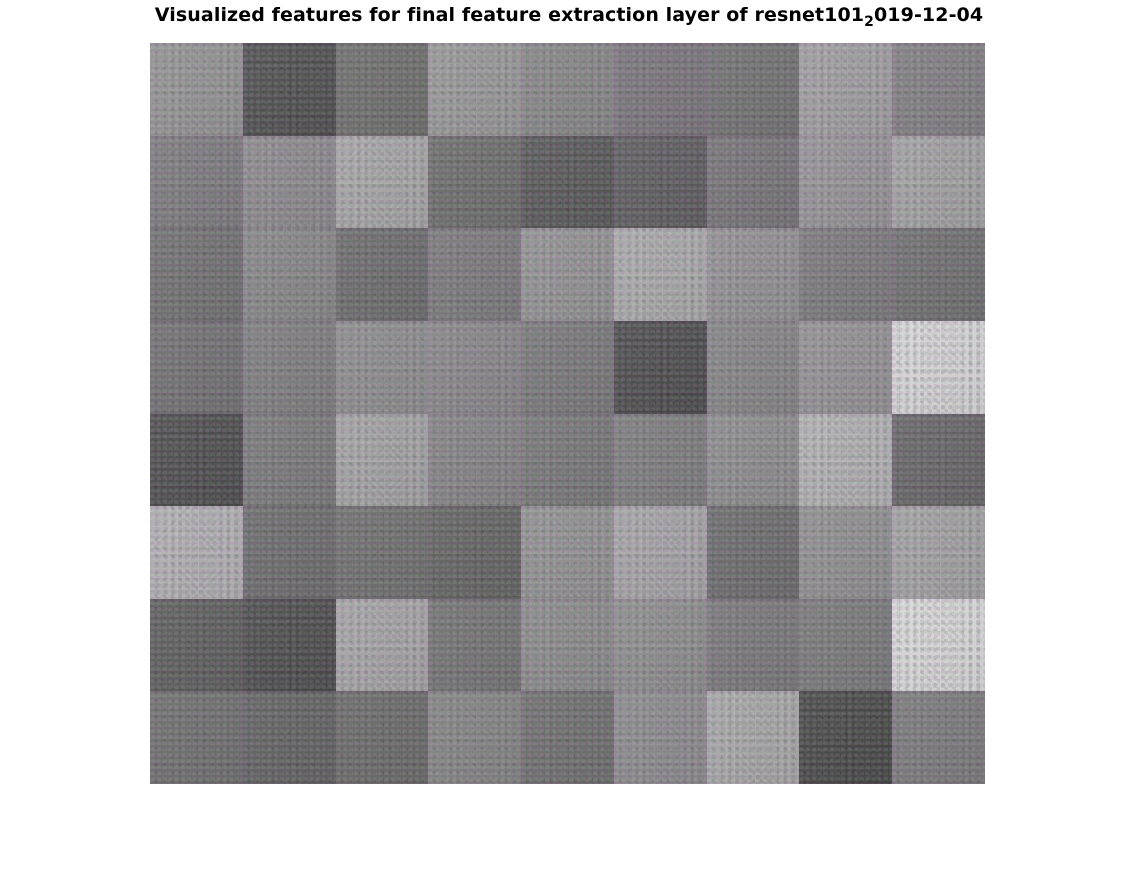 The image size is (1138, 881). I want to click on figure-title-suffix: 019-12-04, so click(928, 15).